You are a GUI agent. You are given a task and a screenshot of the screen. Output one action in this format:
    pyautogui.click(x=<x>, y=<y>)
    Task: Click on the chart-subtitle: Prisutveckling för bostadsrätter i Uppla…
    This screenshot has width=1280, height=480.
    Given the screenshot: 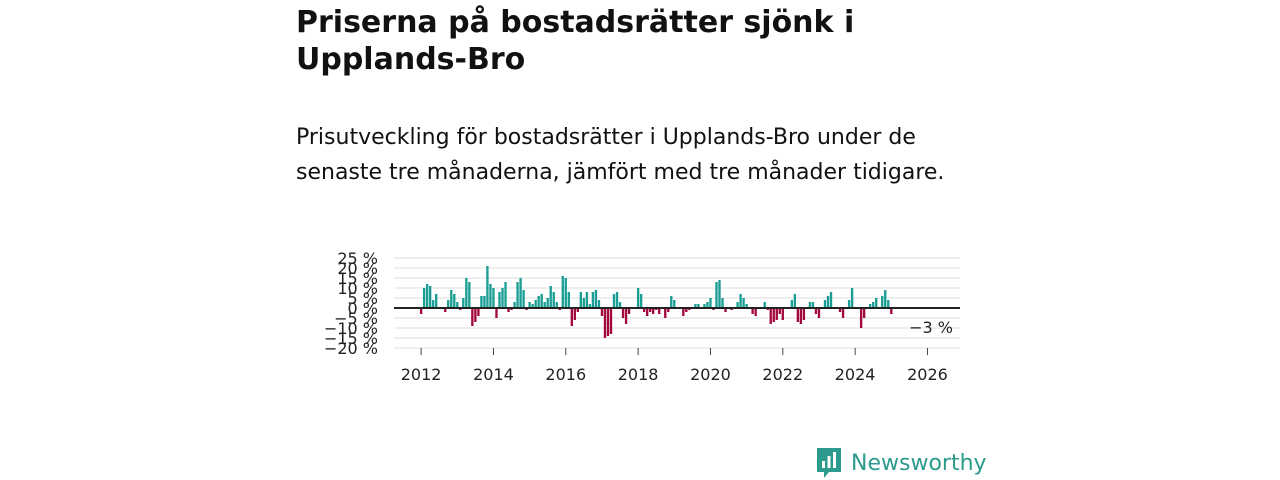 What is the action you would take?
    pyautogui.click(x=620, y=155)
    